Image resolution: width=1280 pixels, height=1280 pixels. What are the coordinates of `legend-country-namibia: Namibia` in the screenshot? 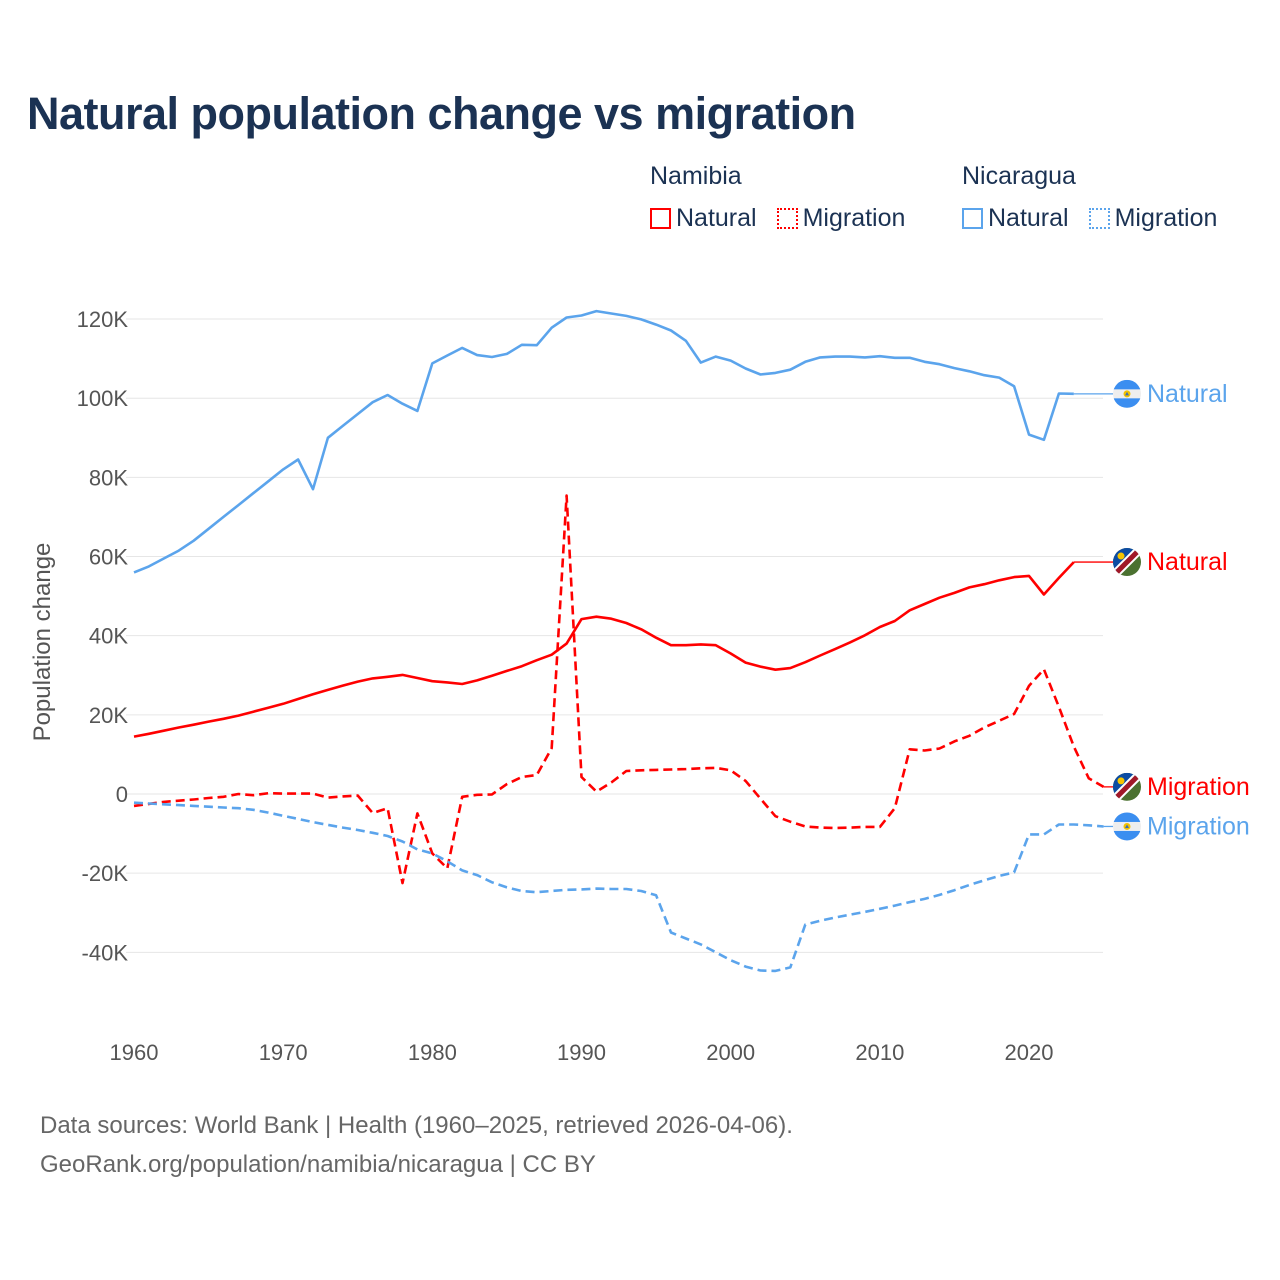 It's located at (696, 176).